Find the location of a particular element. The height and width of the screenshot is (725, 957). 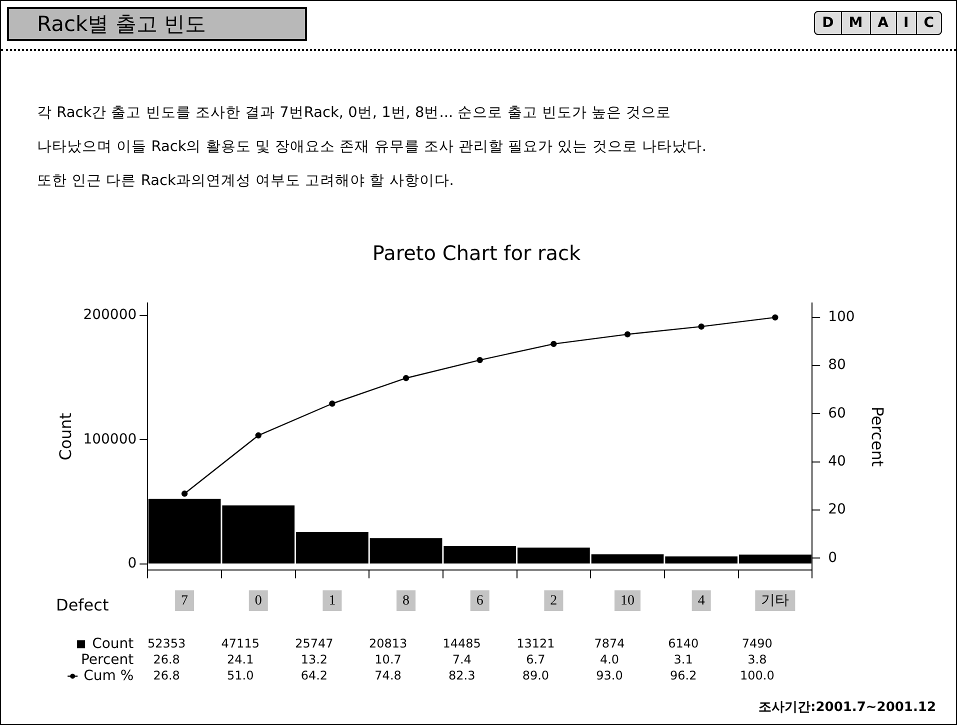

step-tabs: D M A I C is located at coordinates (878, 23).